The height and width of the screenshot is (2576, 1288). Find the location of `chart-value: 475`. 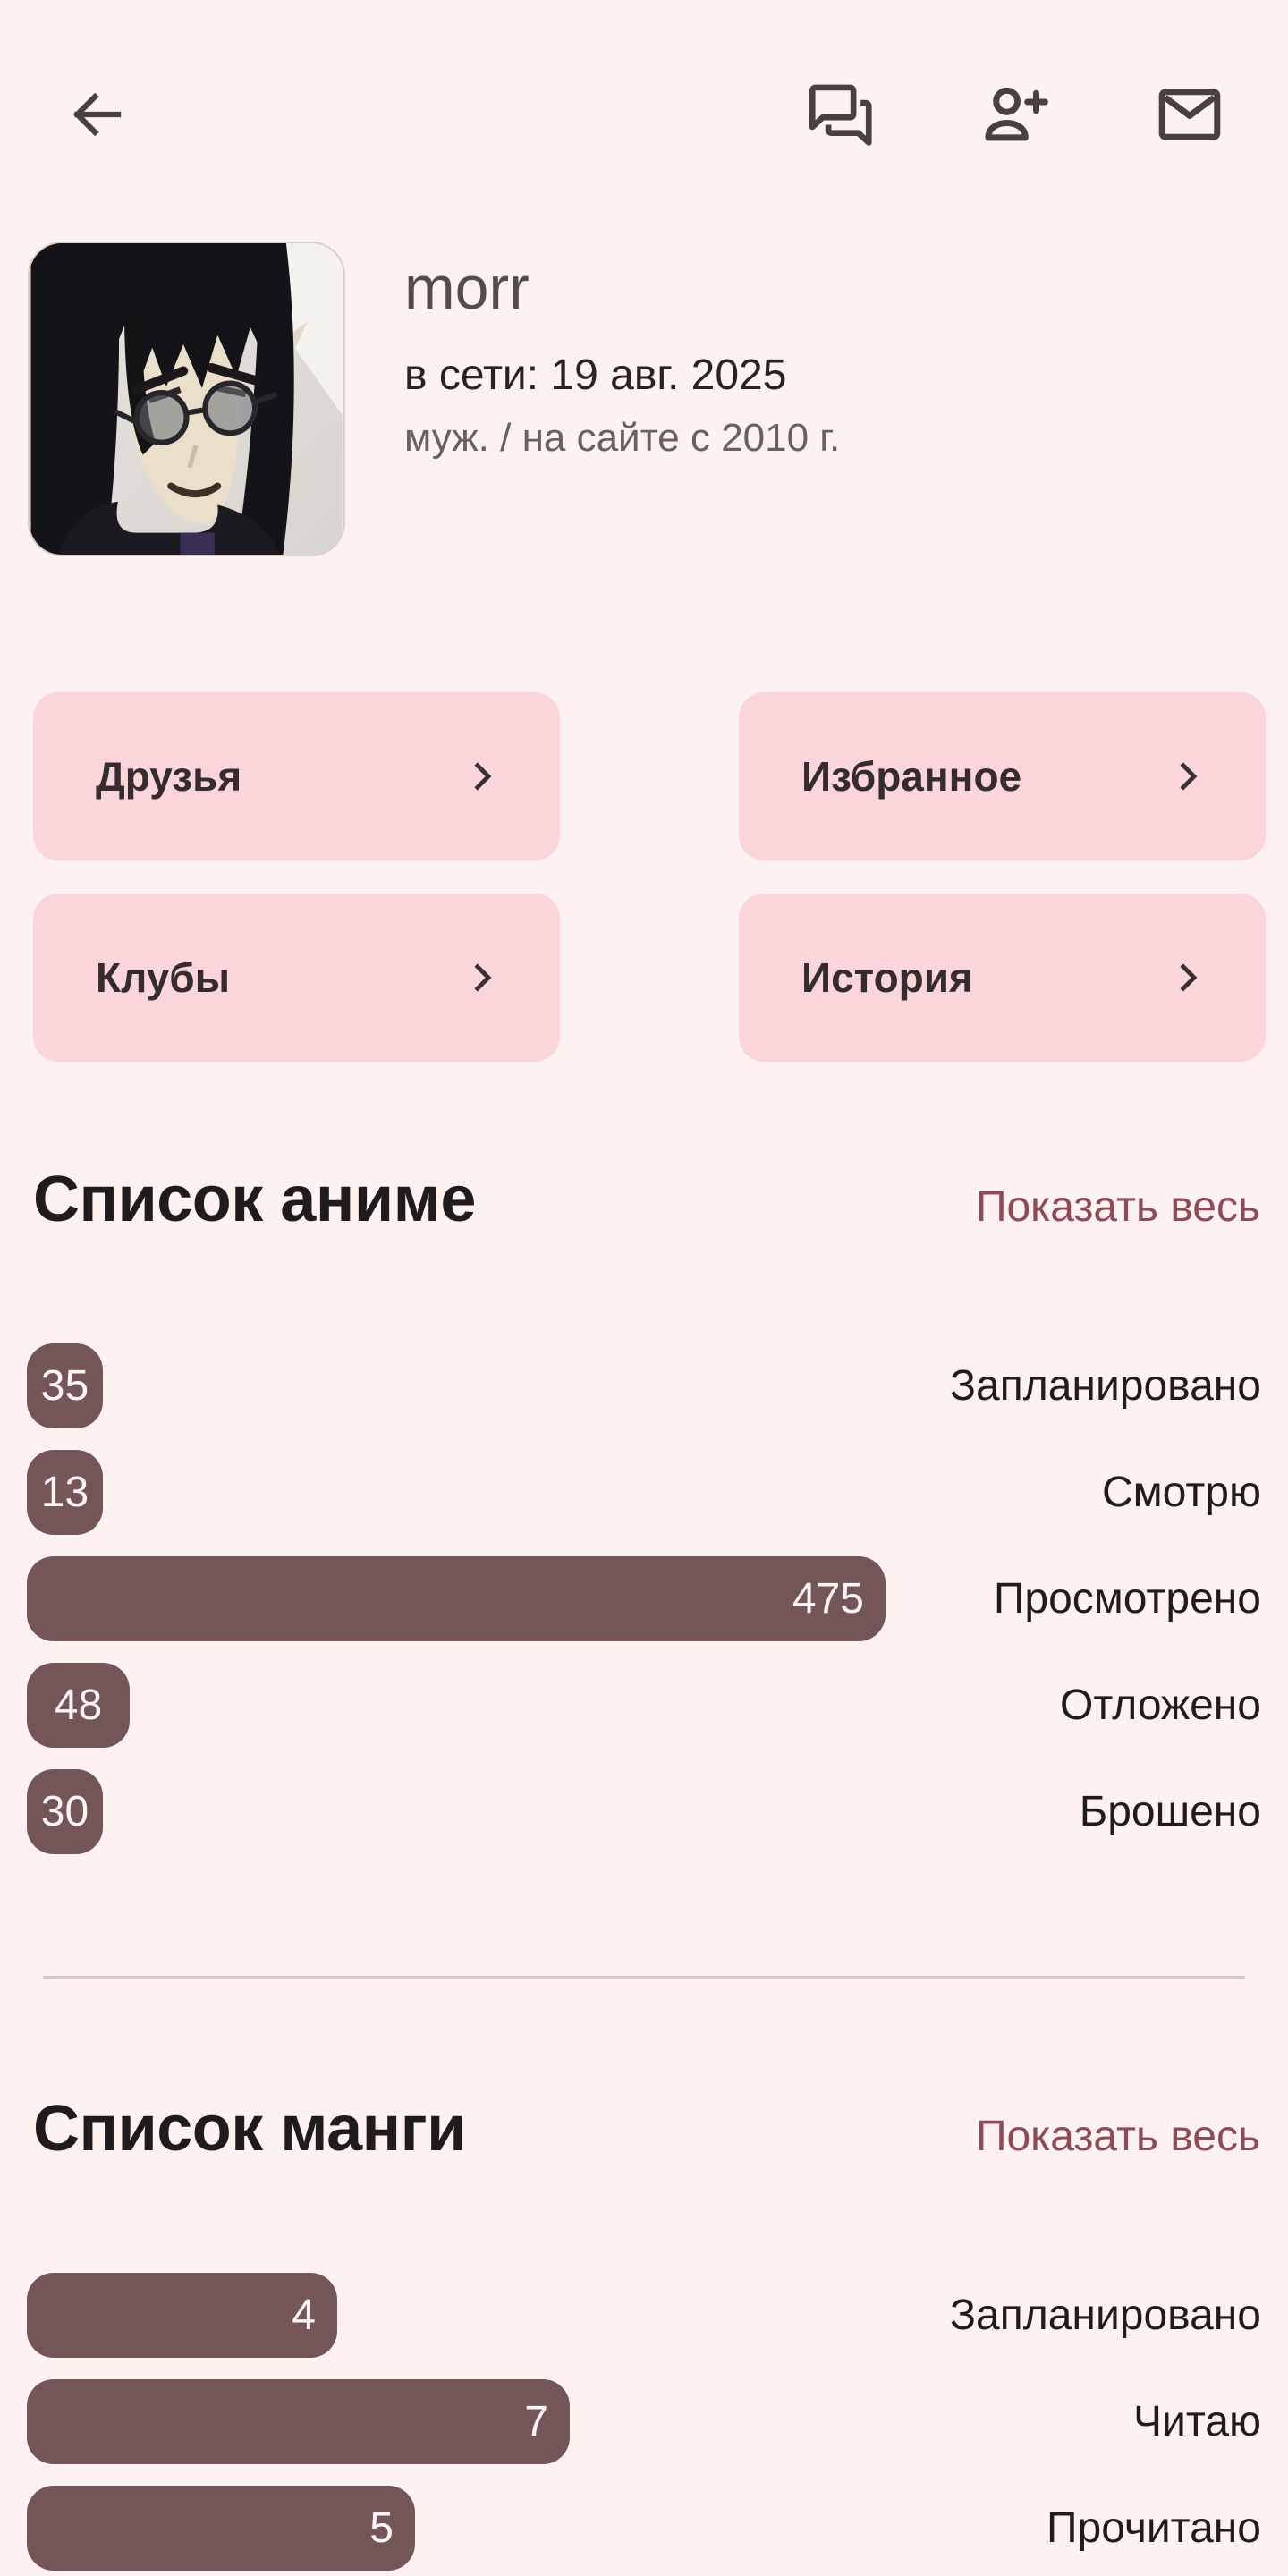

chart-value: 475 is located at coordinates (828, 1599).